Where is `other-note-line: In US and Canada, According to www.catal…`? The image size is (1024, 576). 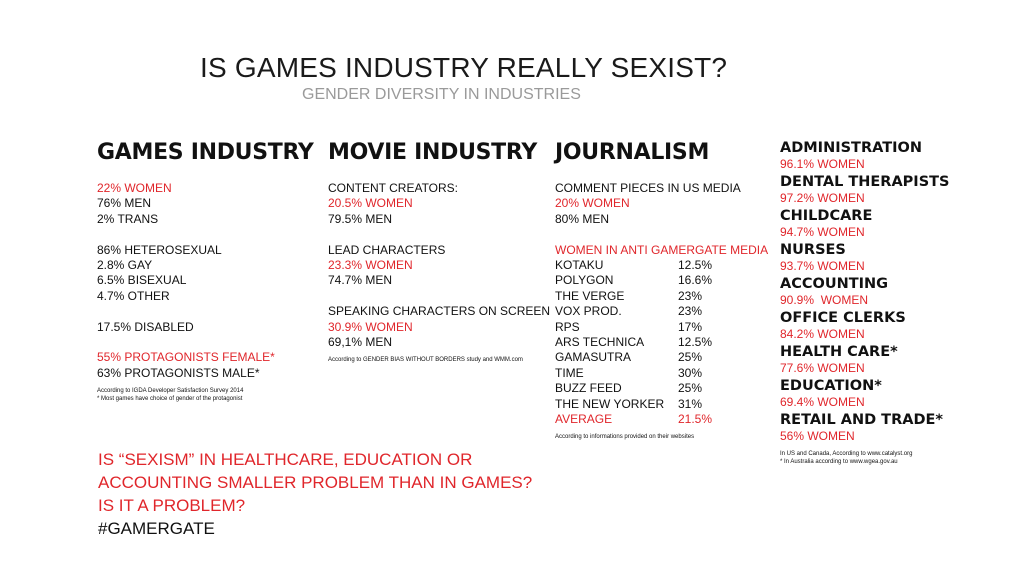 other-note-line: In US and Canada, According to www.catal… is located at coordinates (846, 454).